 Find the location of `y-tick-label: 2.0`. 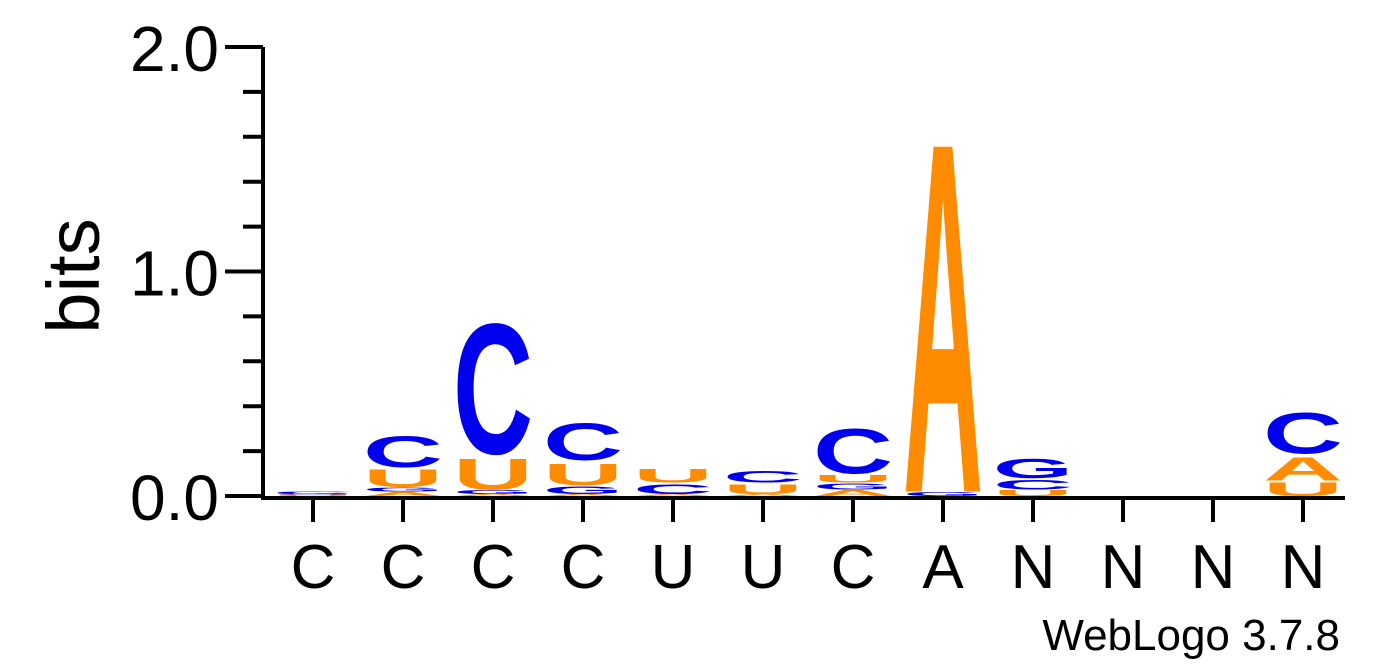

y-tick-label: 2.0 is located at coordinates (174, 49).